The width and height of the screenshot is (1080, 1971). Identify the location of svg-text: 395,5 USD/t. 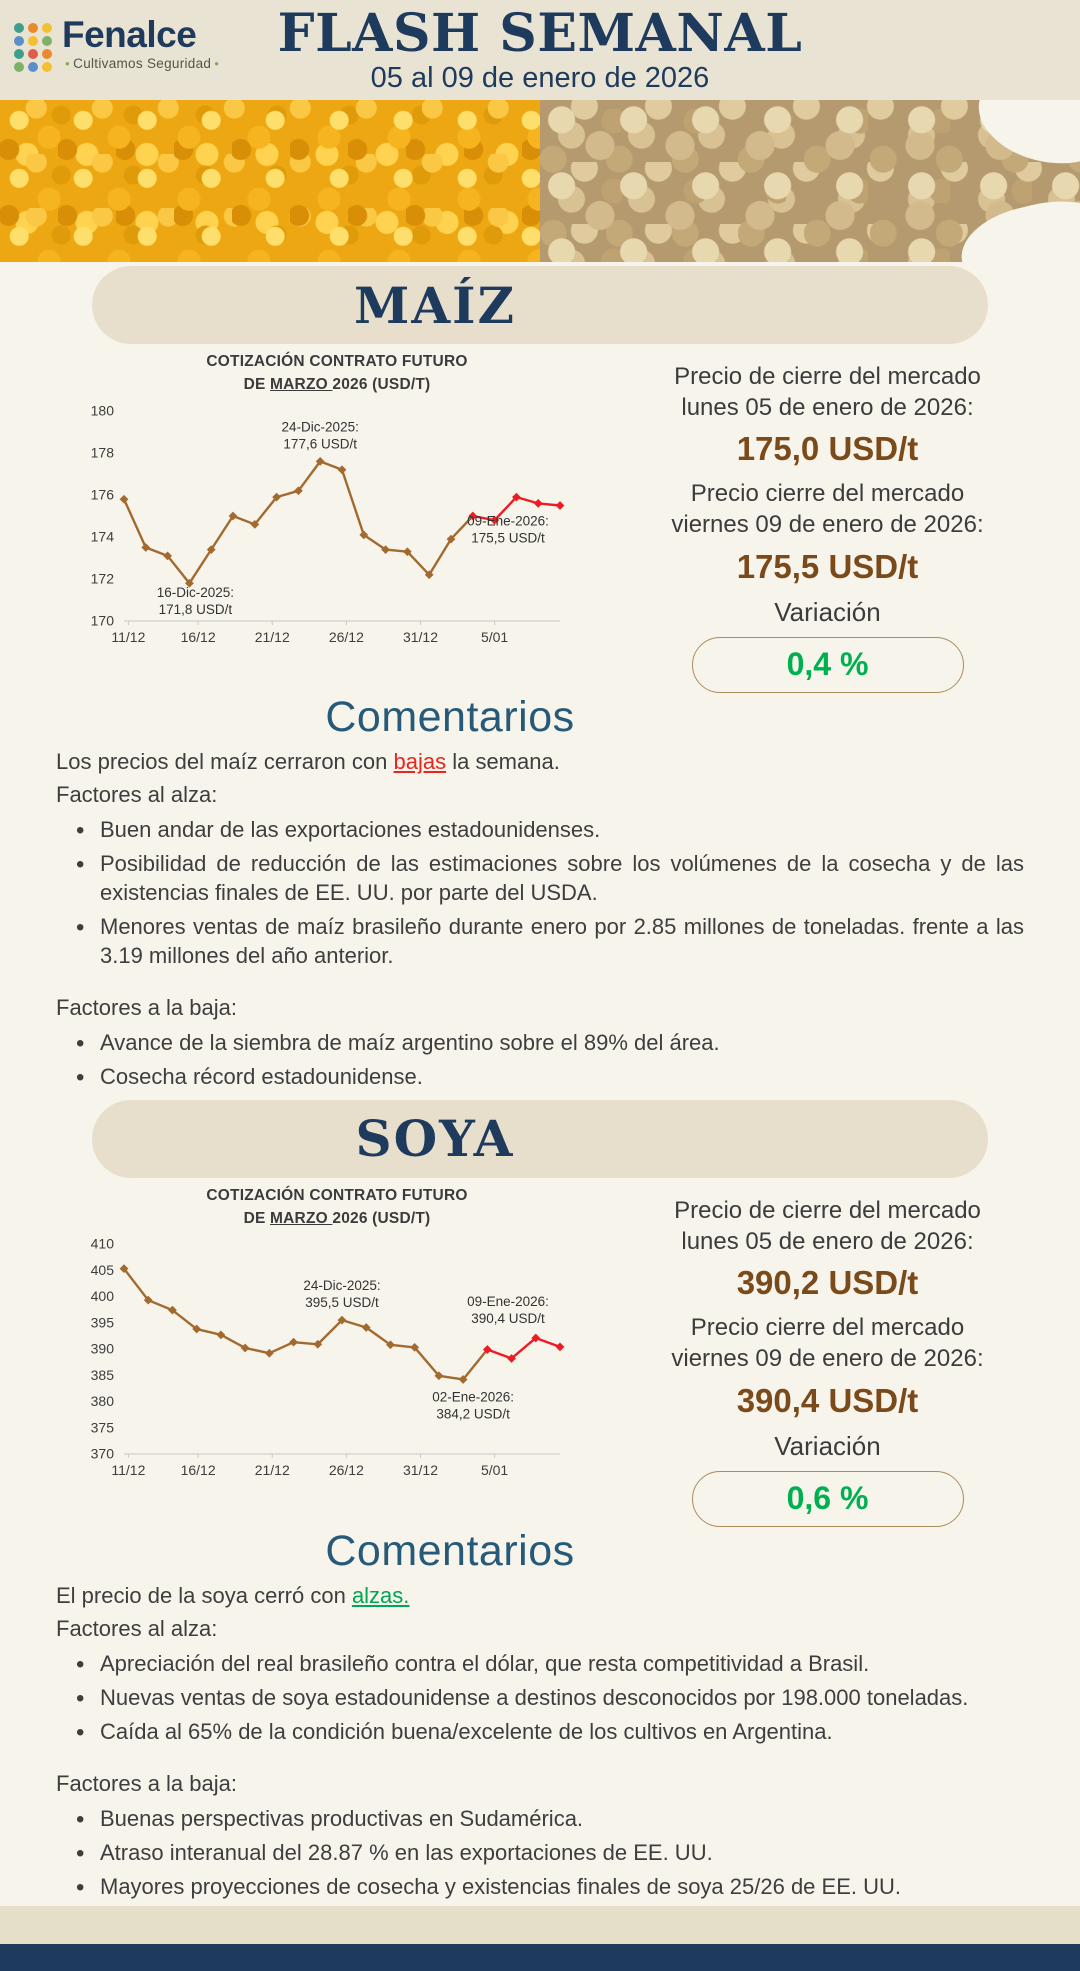
(342, 1303).